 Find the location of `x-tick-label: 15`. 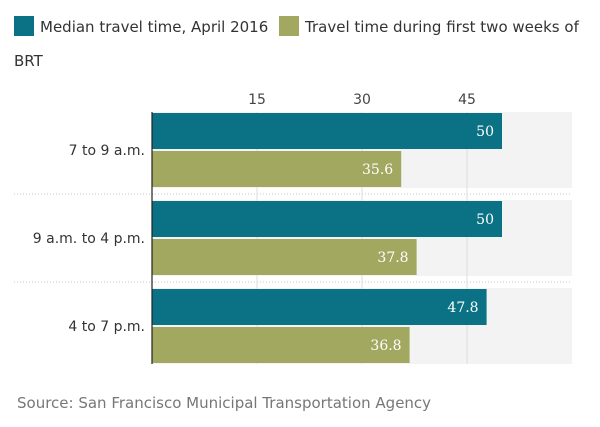

x-tick-label: 15 is located at coordinates (257, 100).